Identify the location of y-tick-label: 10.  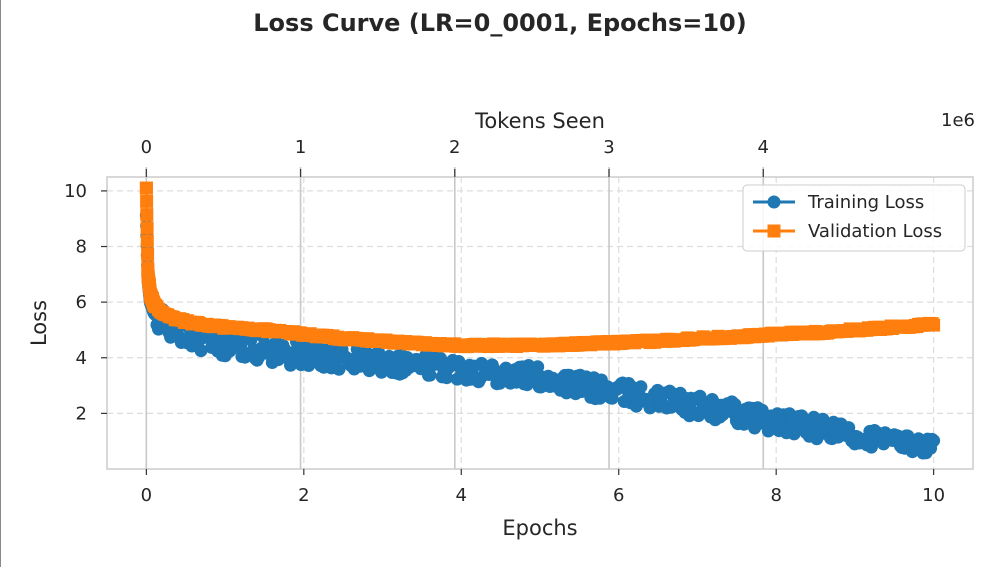
(75, 191).